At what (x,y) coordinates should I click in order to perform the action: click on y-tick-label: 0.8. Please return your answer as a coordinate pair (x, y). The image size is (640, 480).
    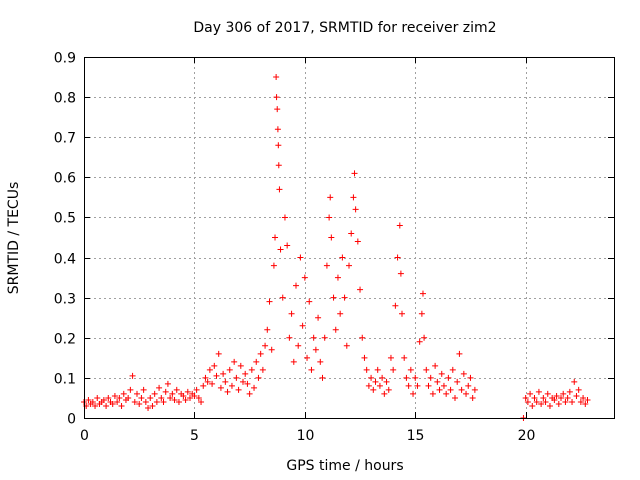
    Looking at the image, I should click on (65, 99).